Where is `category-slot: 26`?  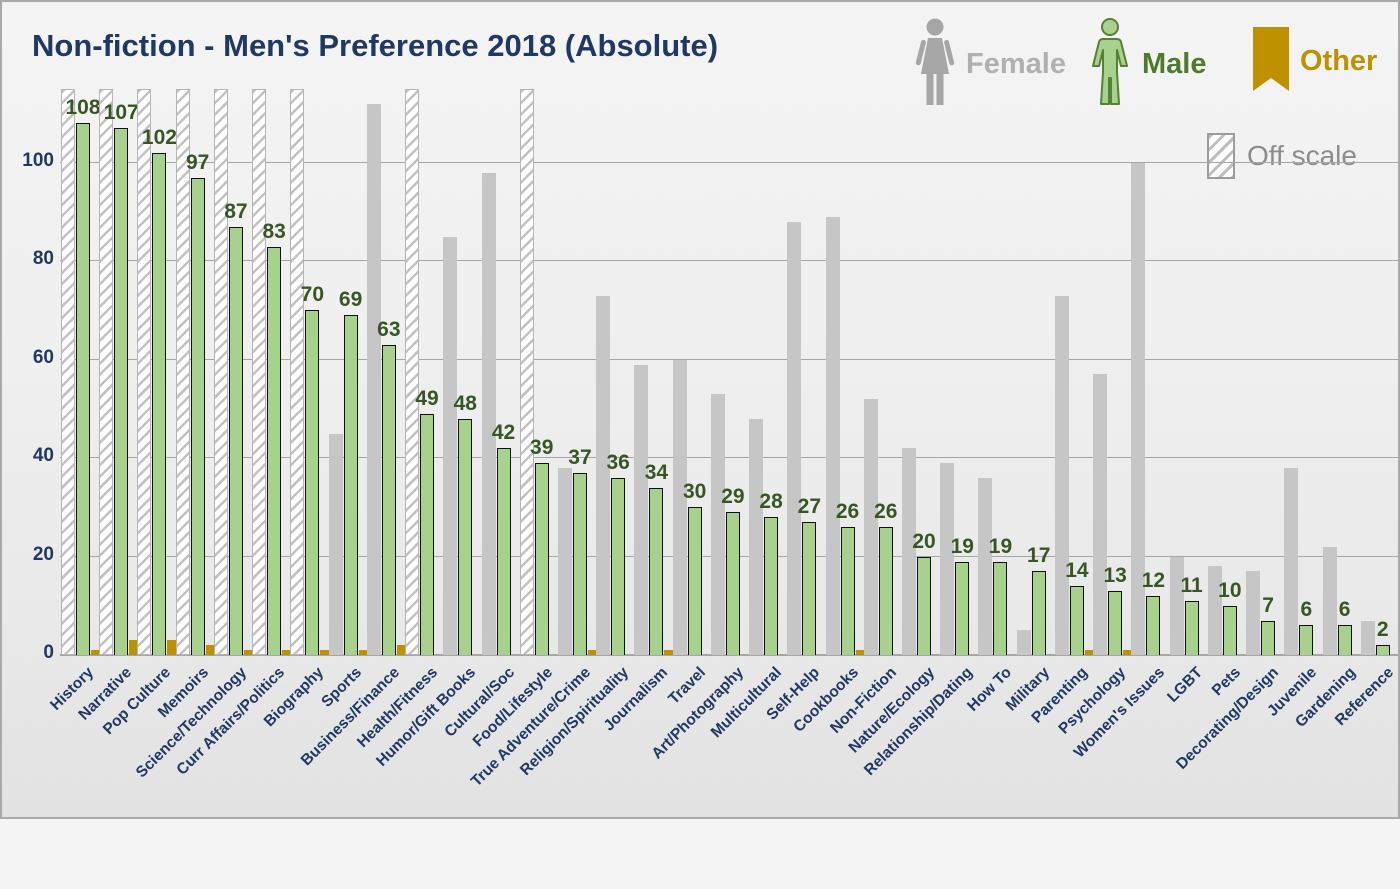
category-slot: 26 is located at coordinates (846, 372).